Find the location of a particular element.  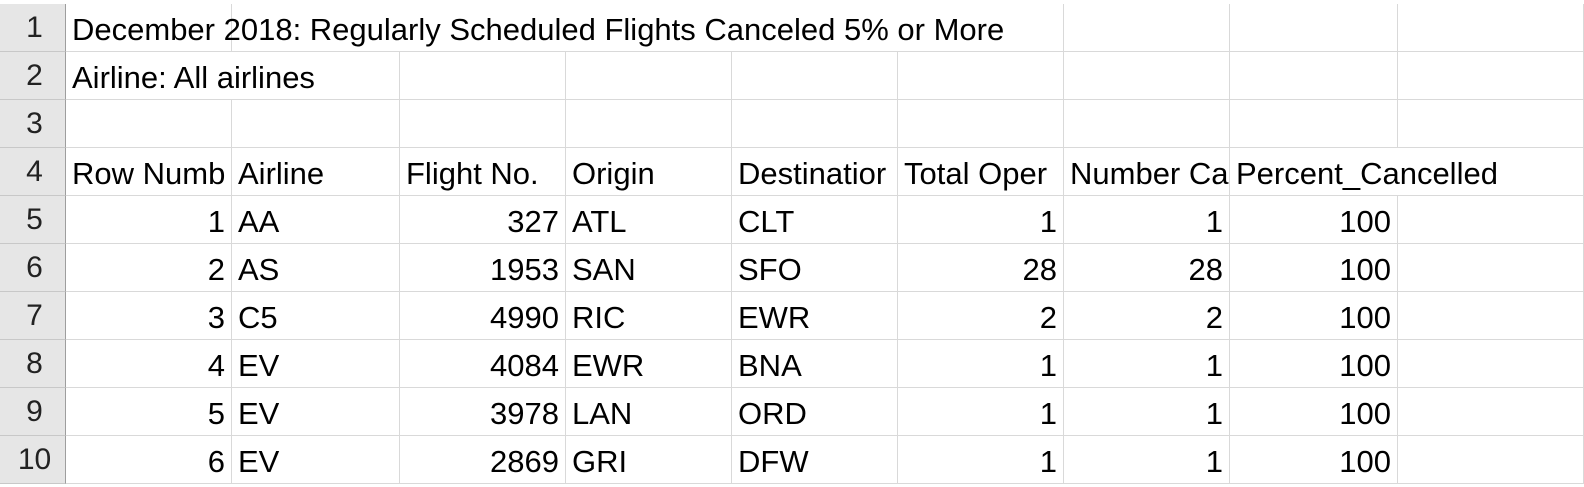

airline-cell: C5 is located at coordinates (316, 316).